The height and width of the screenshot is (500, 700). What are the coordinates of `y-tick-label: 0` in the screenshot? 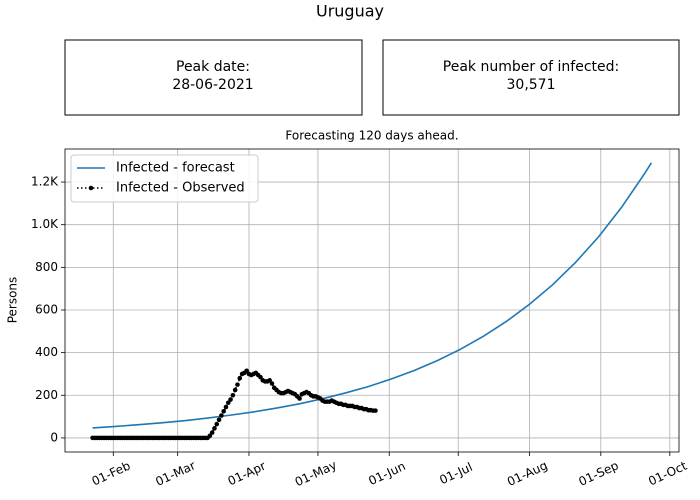 It's located at (54, 437).